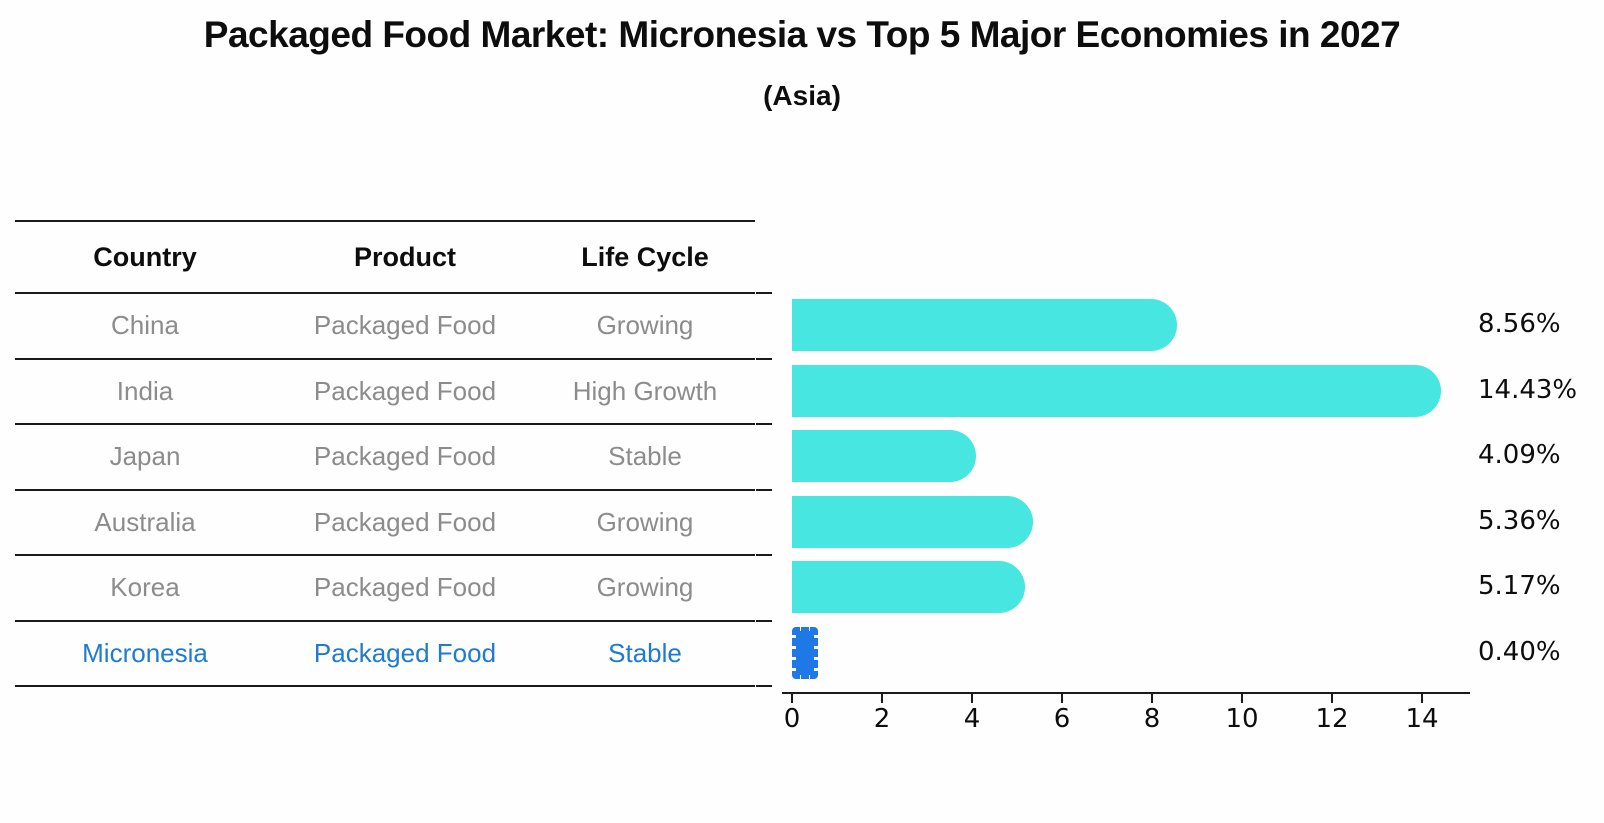  What do you see at coordinates (1117, 390) in the screenshot?
I see `bar-india` at bounding box center [1117, 390].